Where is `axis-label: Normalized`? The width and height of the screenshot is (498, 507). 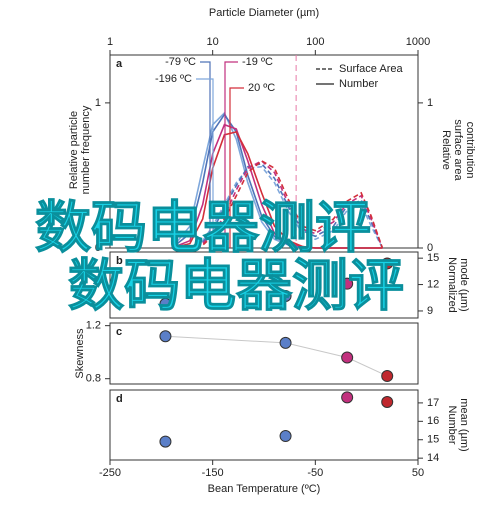
axis-label: Normalized is located at coordinates (452, 285).